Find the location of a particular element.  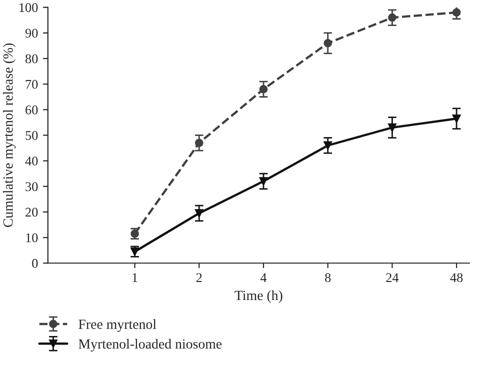

y-axis-title: Cumulative myrtenol release (%) is located at coordinates (9, 135).